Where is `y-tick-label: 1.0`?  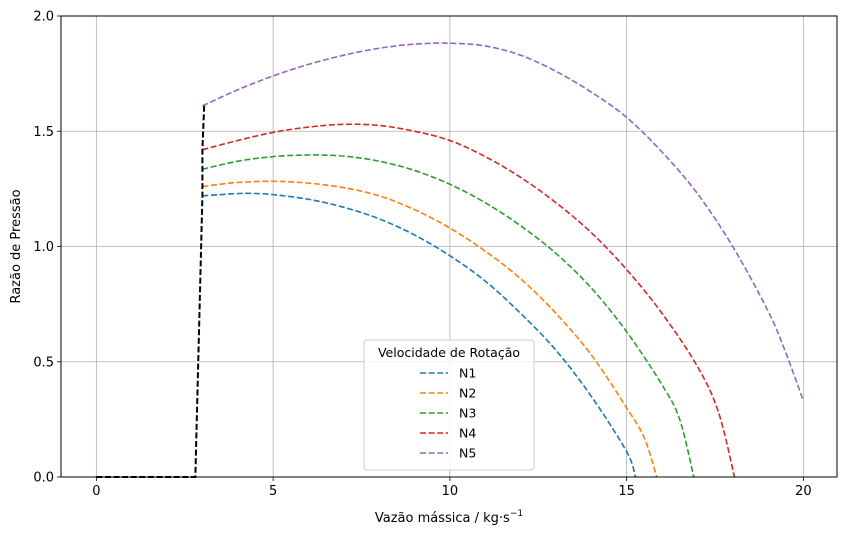
y-tick-label: 1.0 is located at coordinates (43, 247).